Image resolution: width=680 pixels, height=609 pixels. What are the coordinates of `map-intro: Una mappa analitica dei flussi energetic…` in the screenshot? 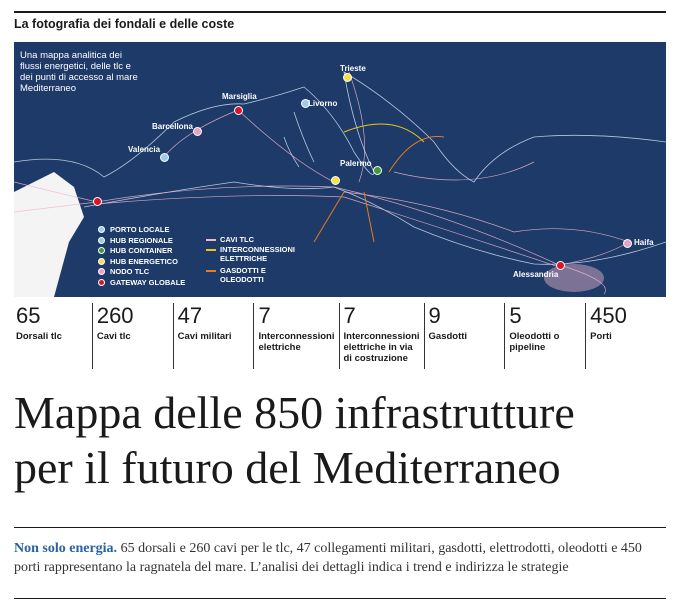 It's located at (79, 72).